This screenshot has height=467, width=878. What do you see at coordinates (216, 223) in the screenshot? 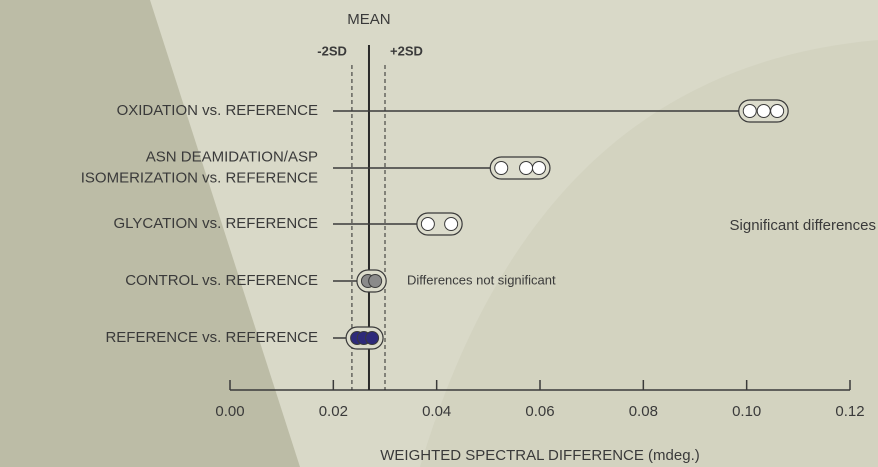
I see `category-label: GLYCATION vs. REFERENCE` at bounding box center [216, 223].